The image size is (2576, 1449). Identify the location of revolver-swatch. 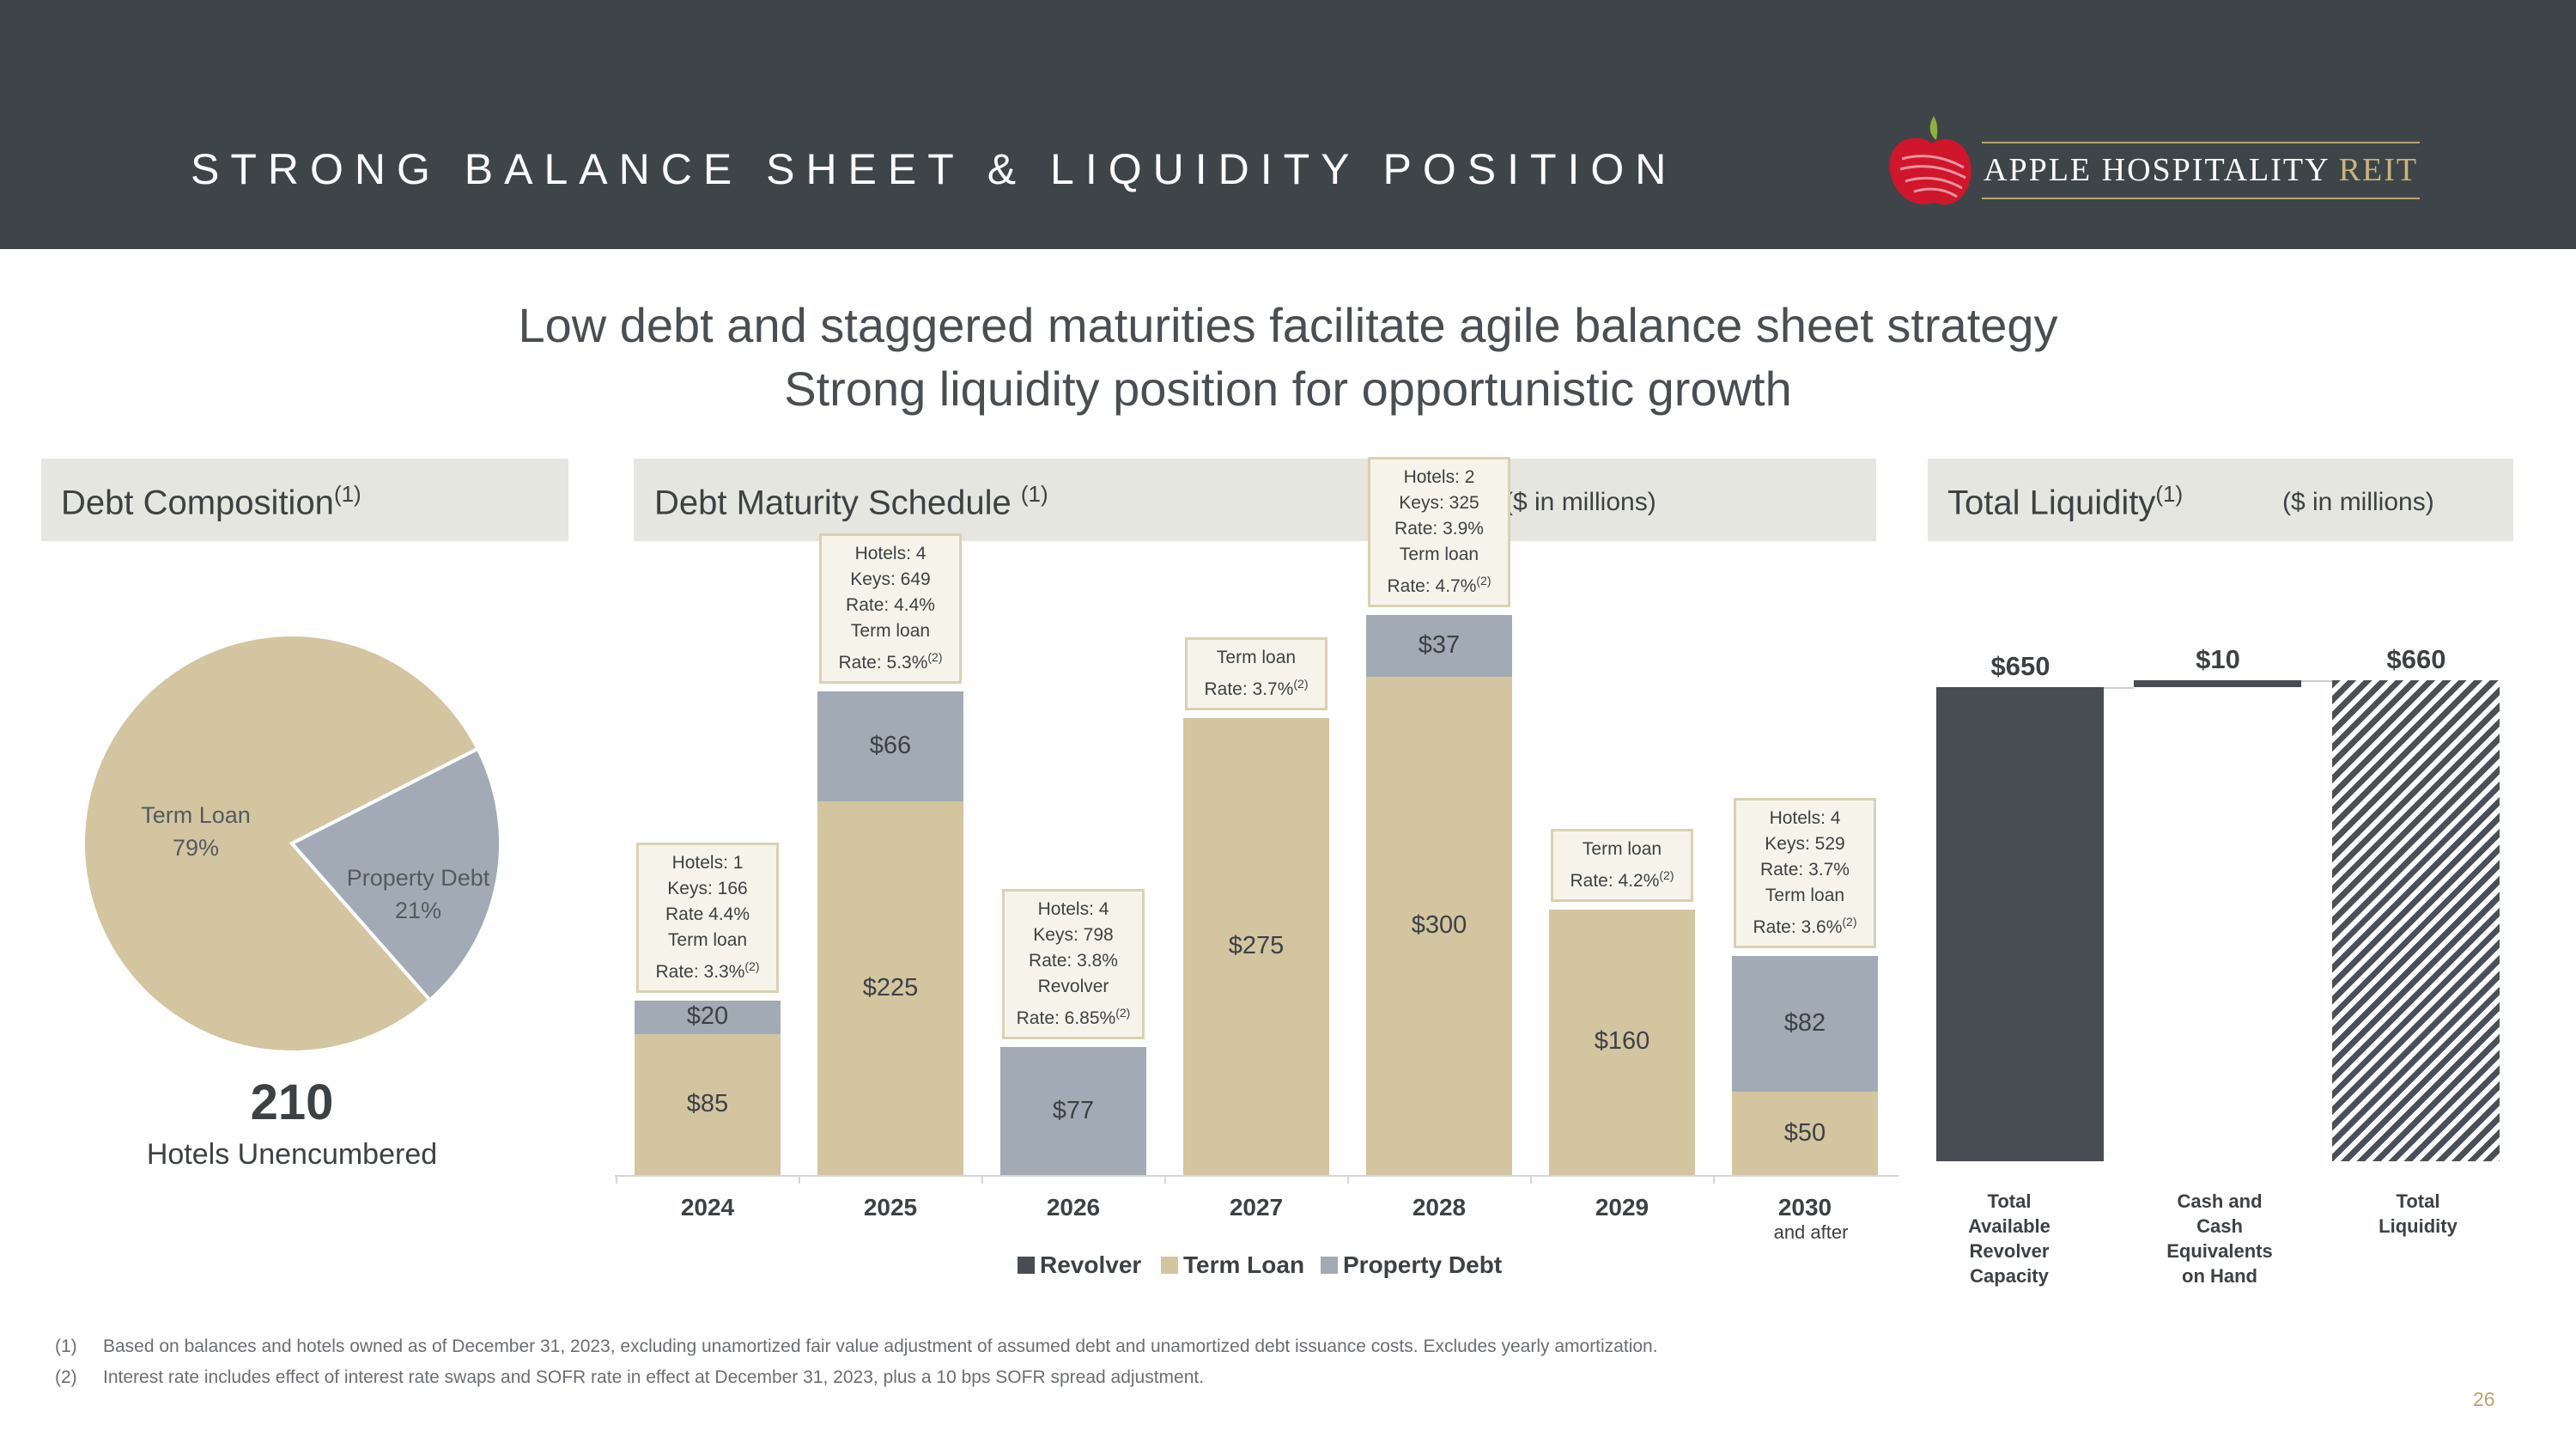
(1027, 1265).